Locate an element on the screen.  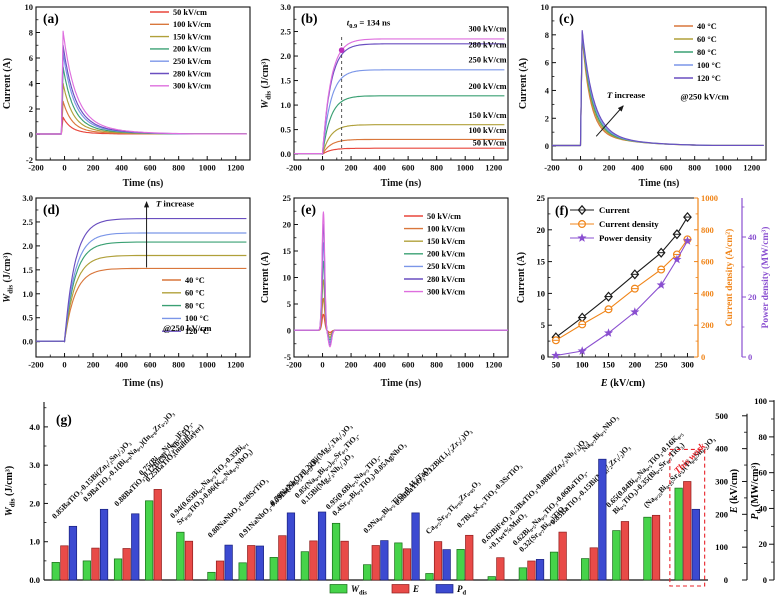
y-tick-label: 10 is located at coordinates (541, 293).